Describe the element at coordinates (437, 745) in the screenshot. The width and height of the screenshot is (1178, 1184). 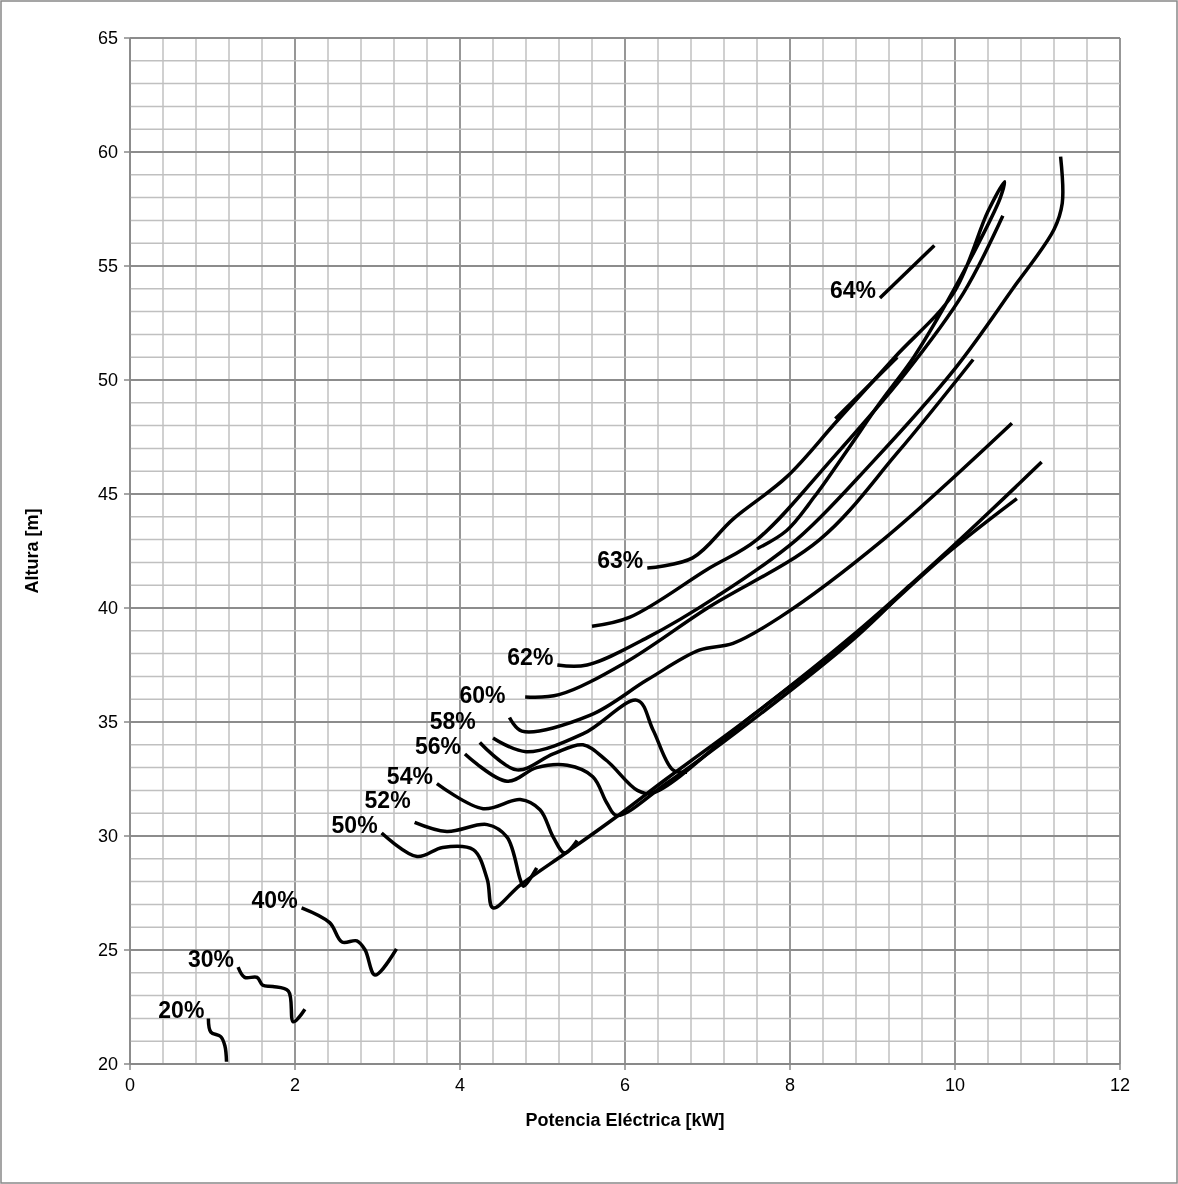
I see `series-label: 56%` at that location.